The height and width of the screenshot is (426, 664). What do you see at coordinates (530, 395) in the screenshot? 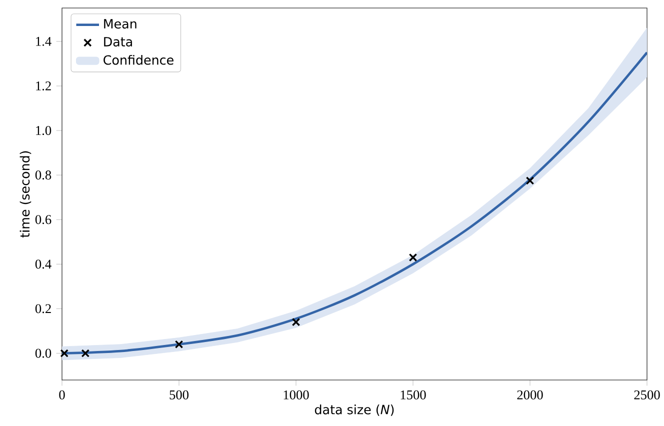
I see `x-tick-label: 2000` at bounding box center [530, 395].